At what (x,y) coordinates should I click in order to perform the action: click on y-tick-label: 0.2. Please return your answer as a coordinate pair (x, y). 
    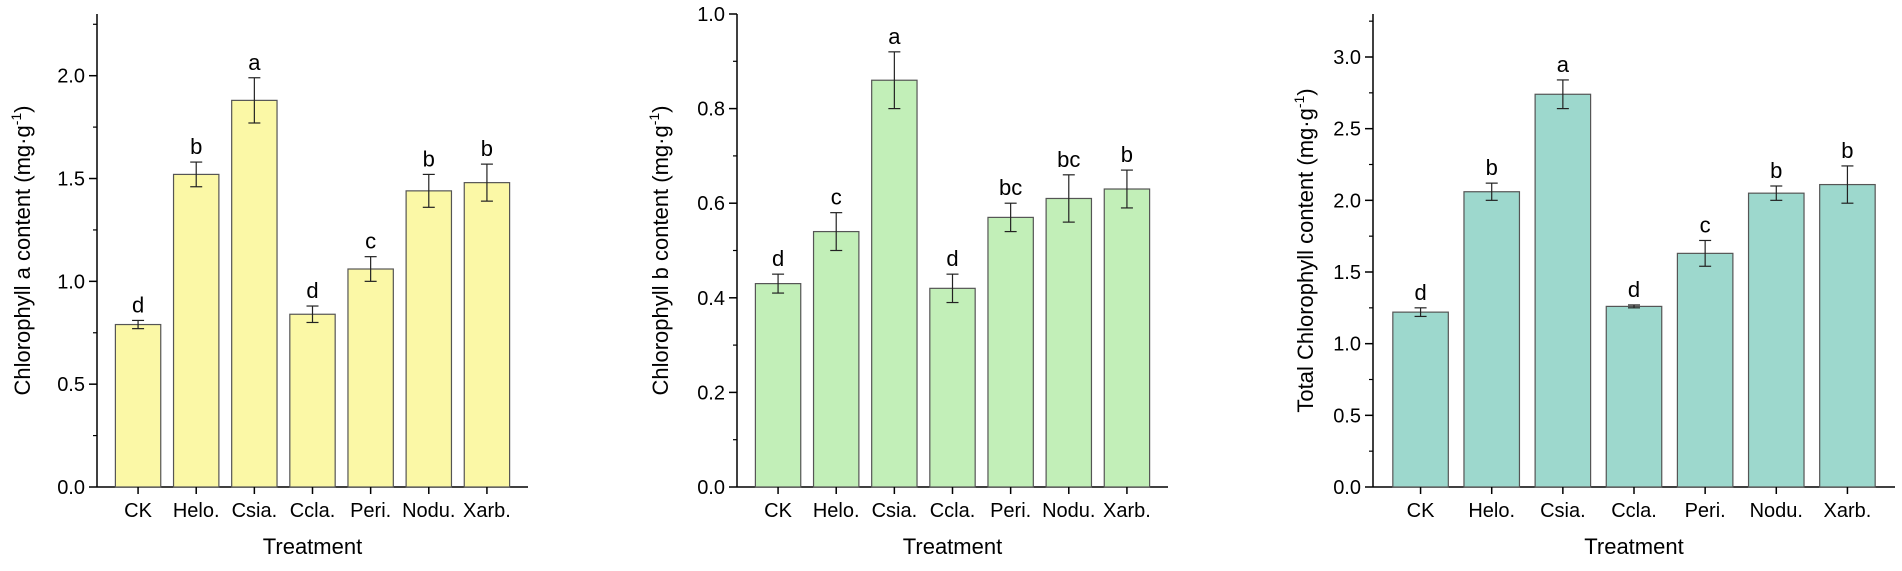
    Looking at the image, I should click on (711, 393).